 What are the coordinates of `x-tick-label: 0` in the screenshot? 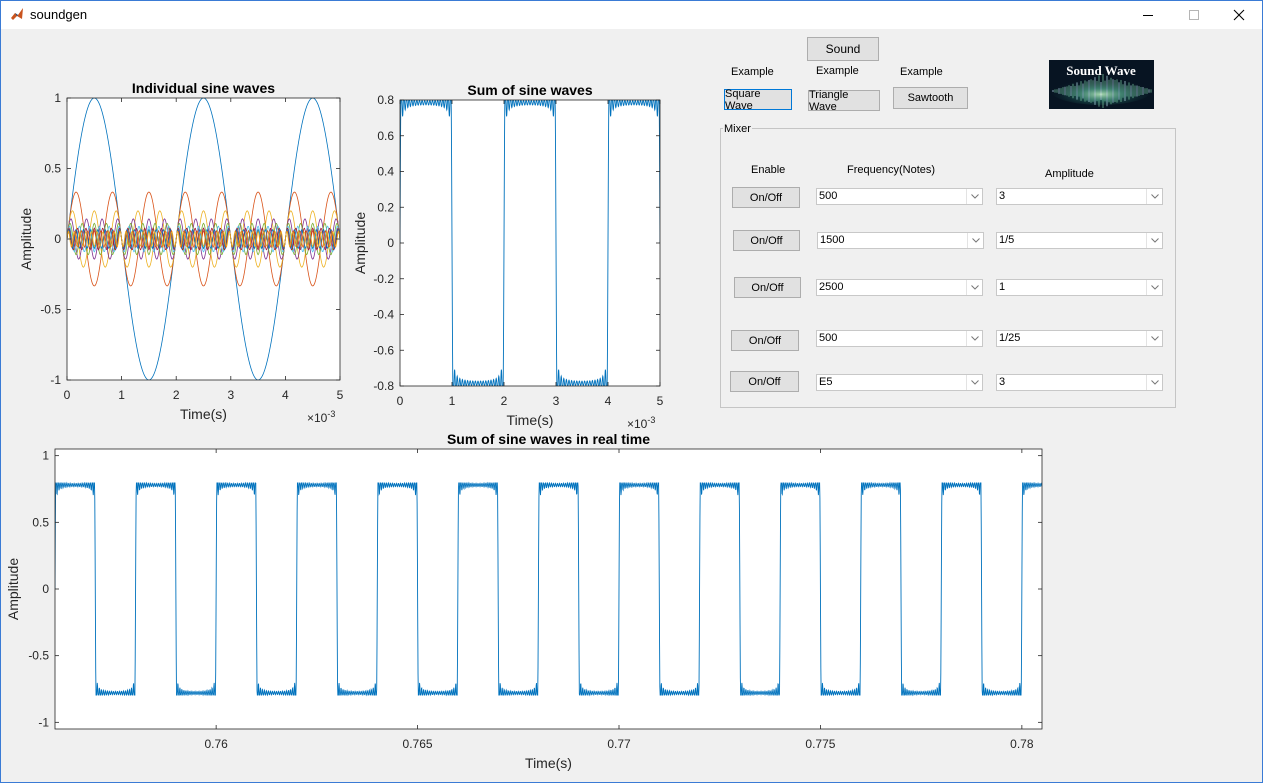 It's located at (400, 401).